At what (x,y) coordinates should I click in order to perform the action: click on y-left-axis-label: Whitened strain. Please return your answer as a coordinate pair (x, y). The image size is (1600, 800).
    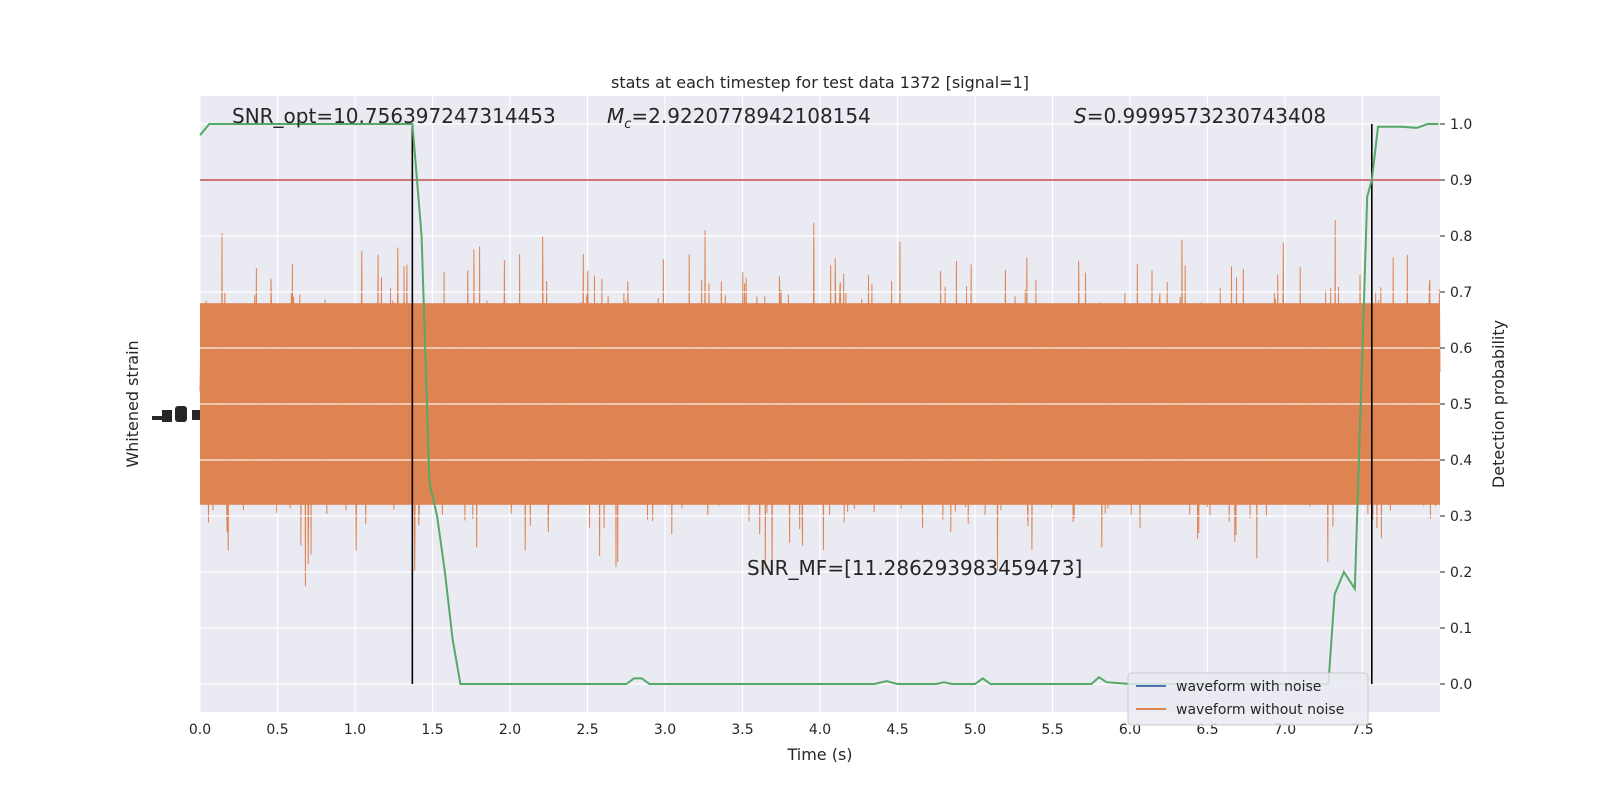
    Looking at the image, I should click on (132, 403).